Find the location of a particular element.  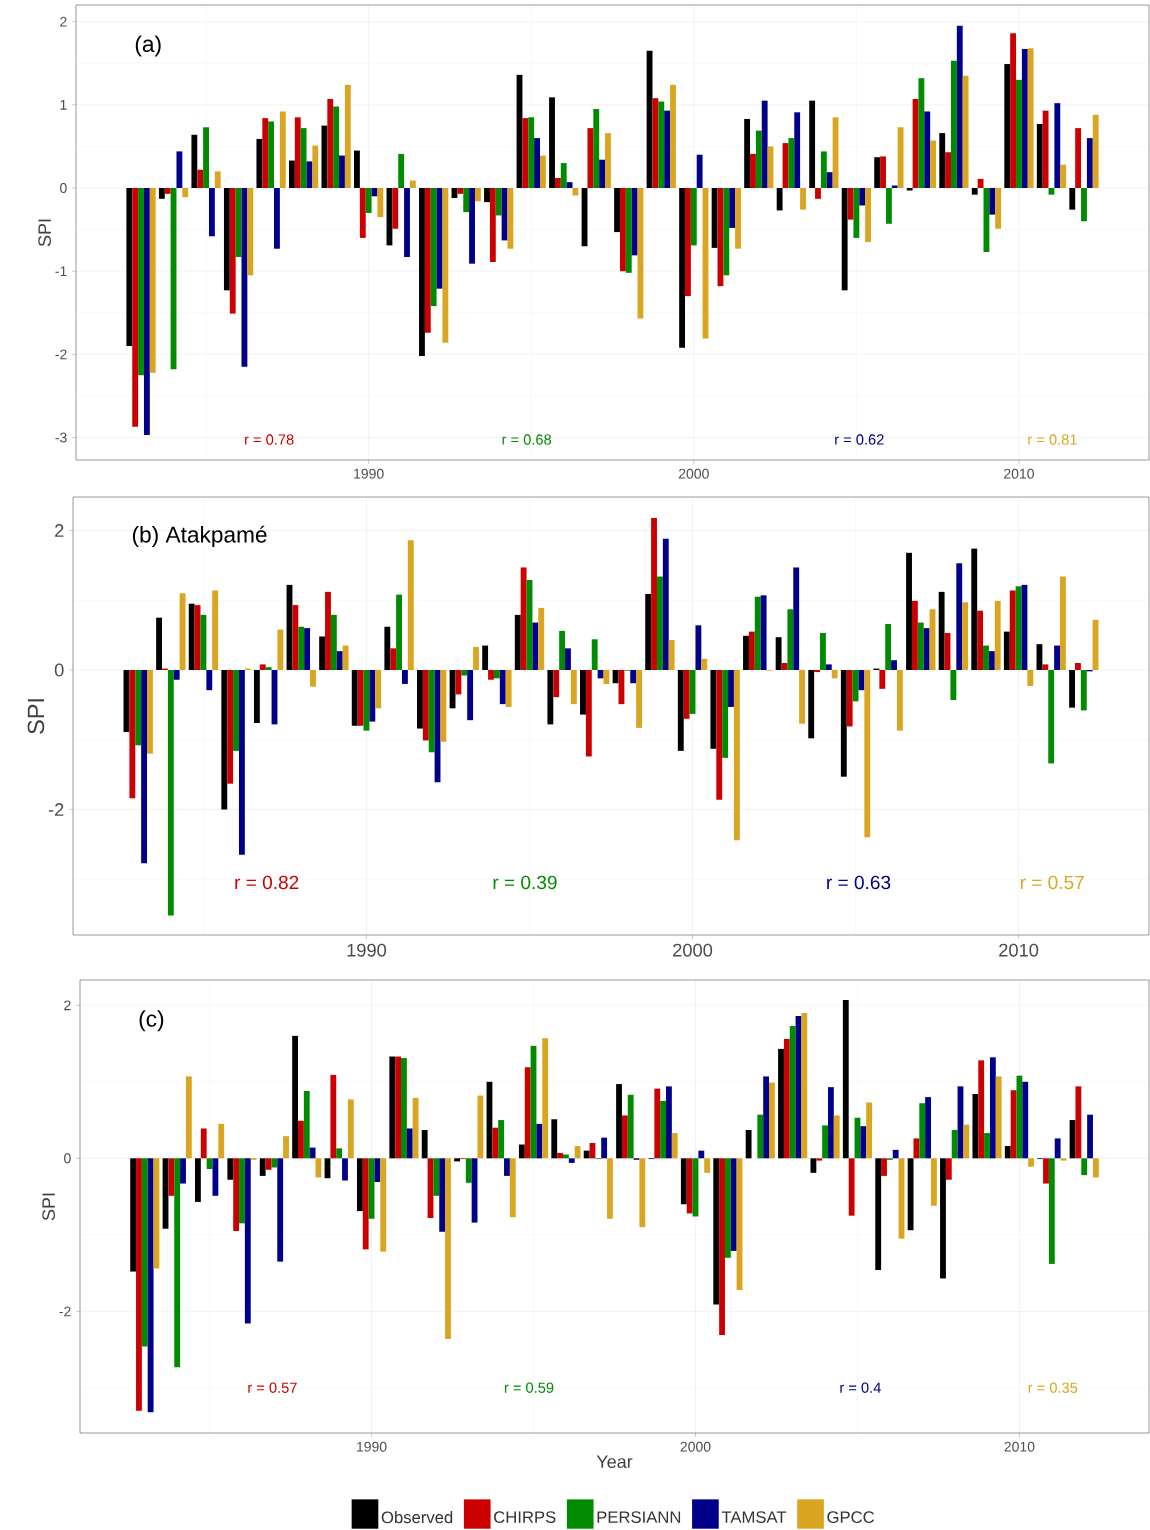

annotation: r = 0.35 is located at coordinates (1053, 1387).